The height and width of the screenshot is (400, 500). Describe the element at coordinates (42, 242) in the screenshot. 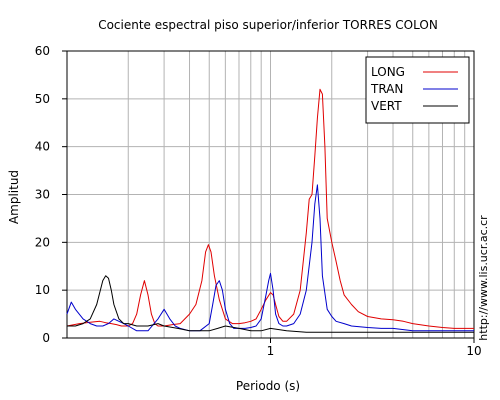

I see `y-tick-label: 20` at that location.